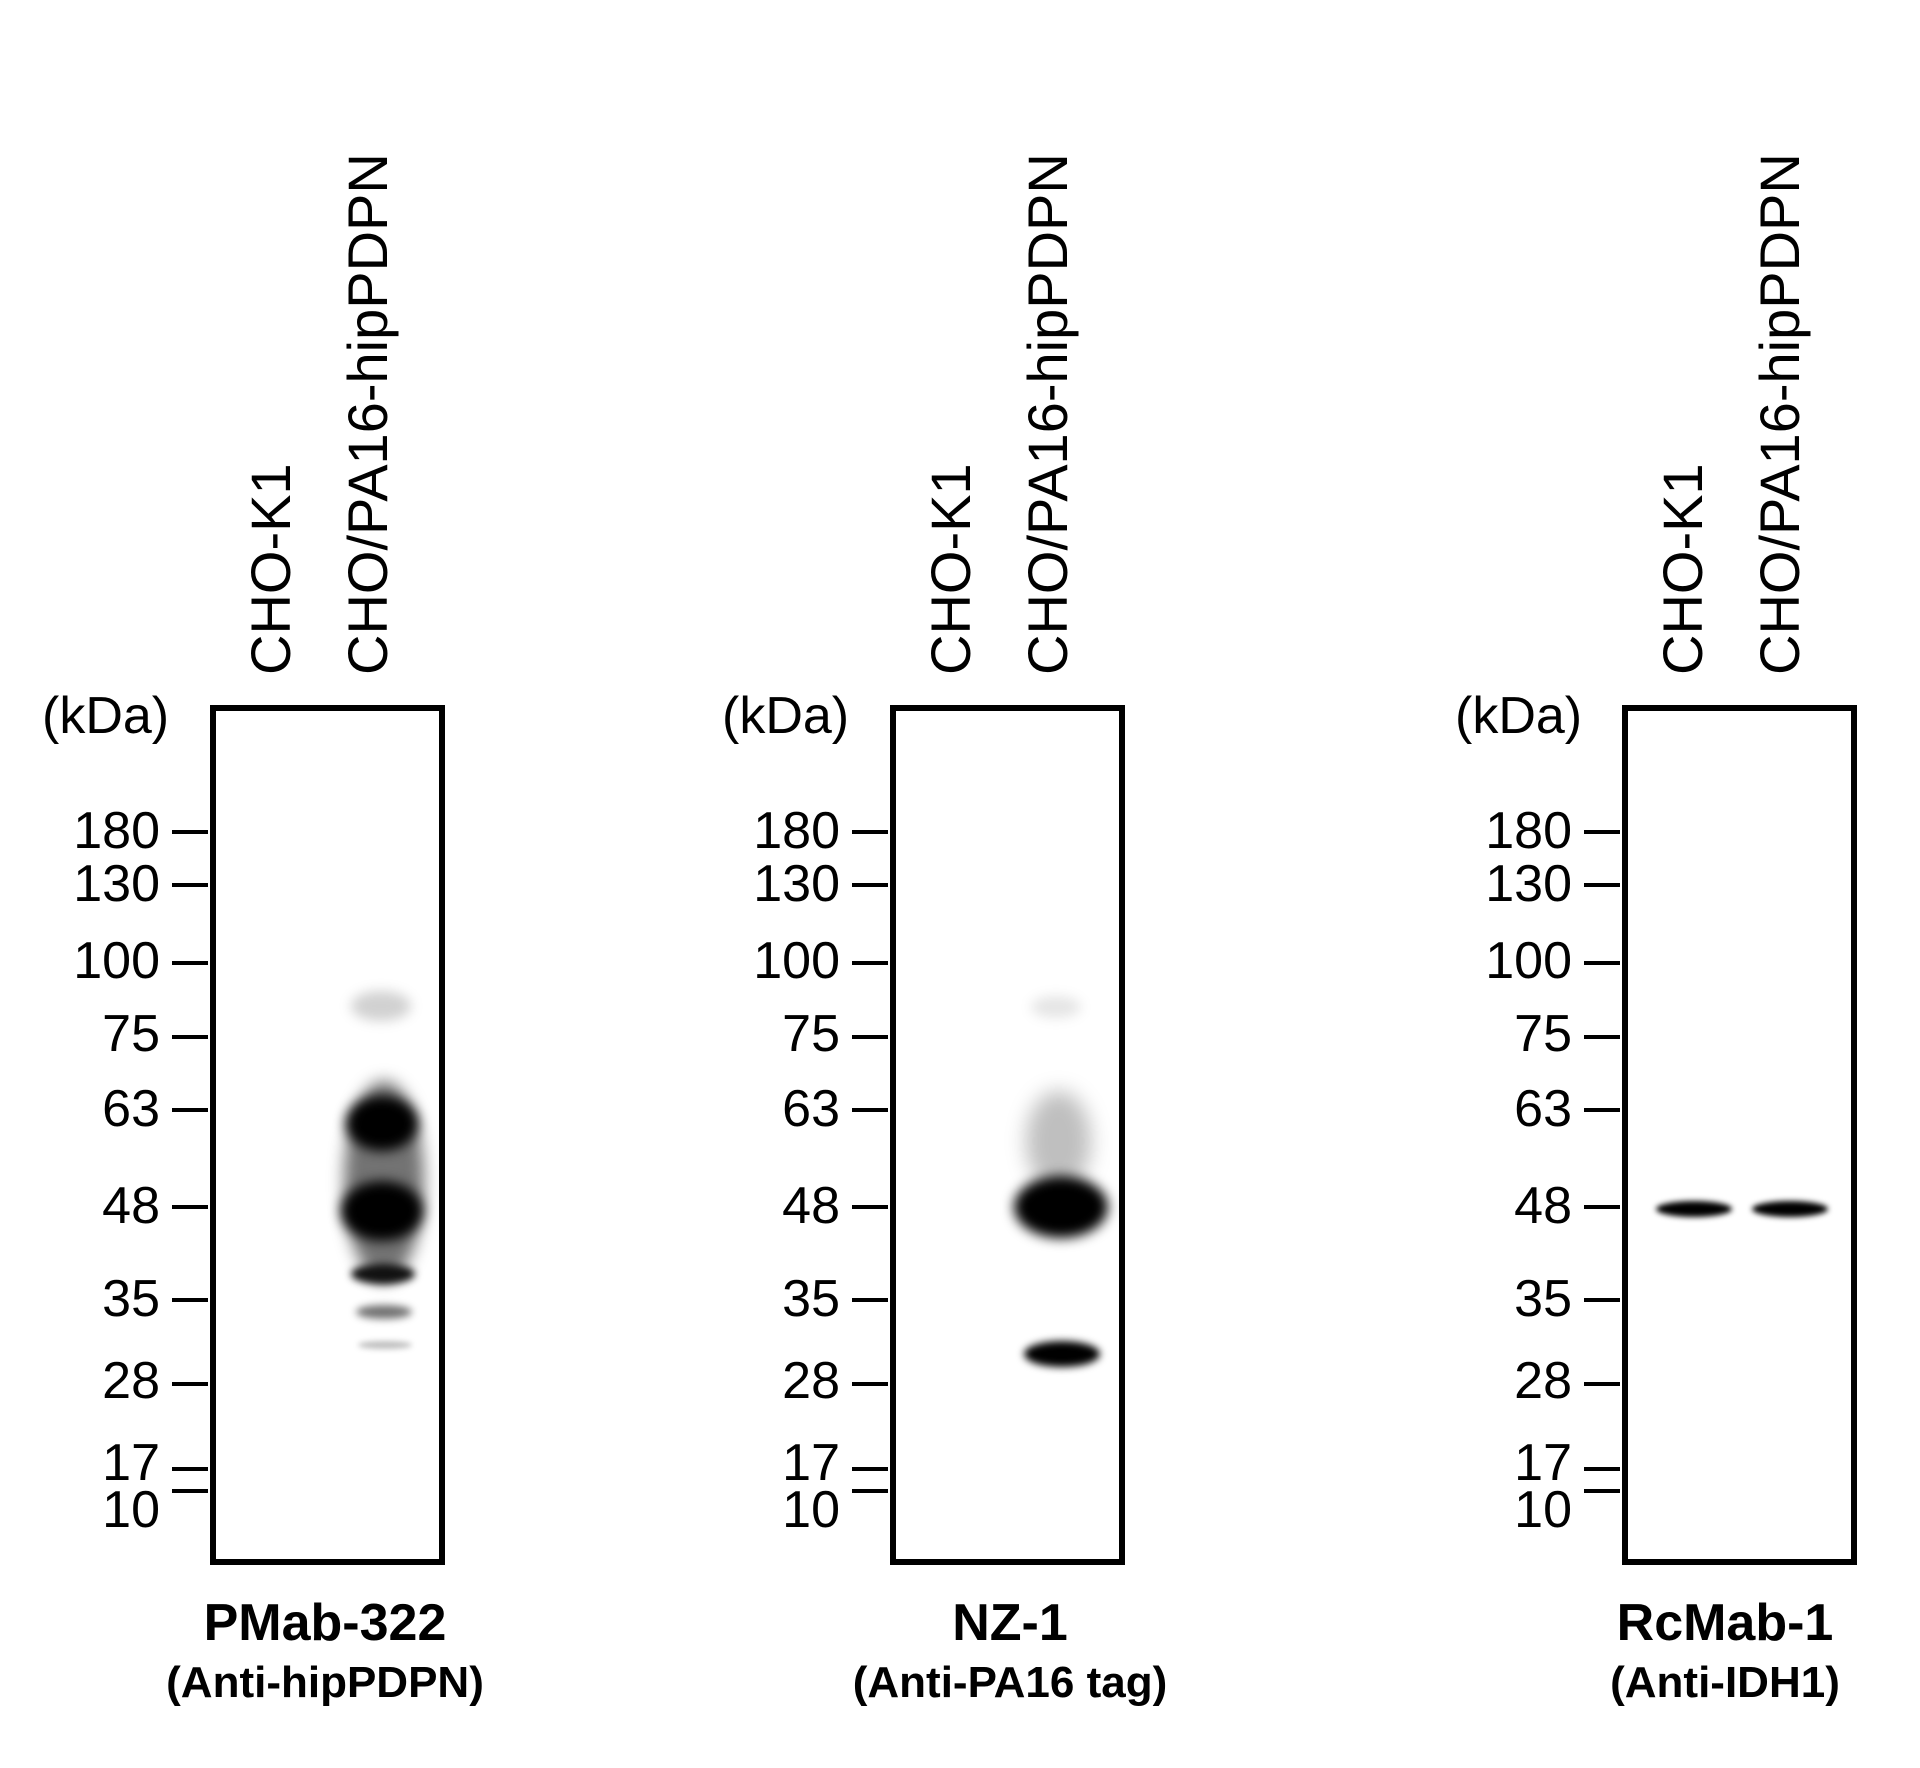  I want to click on antibody-target: (Anti-hipPDPN), so click(325, 1682).